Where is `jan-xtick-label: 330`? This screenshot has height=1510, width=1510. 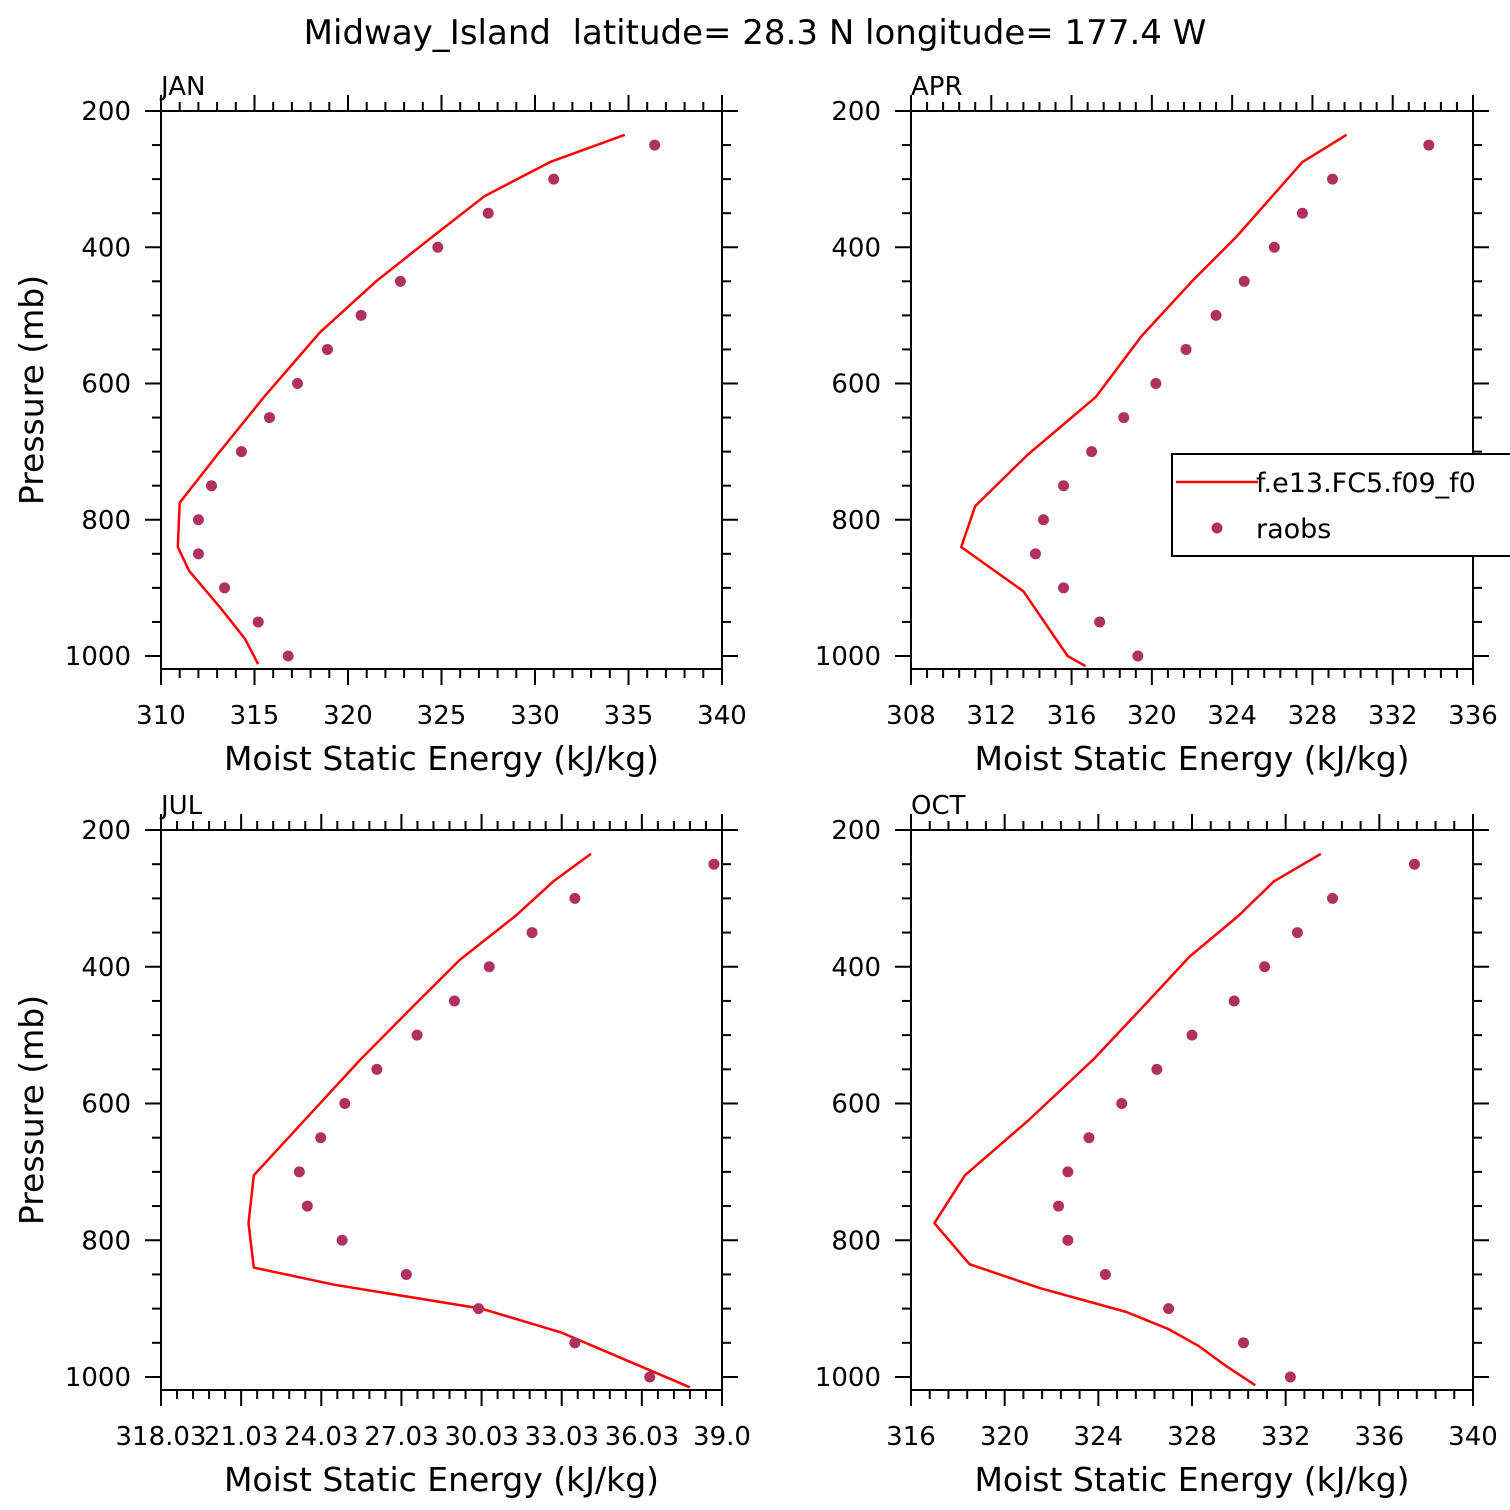
jan-xtick-label: 330 is located at coordinates (535, 716).